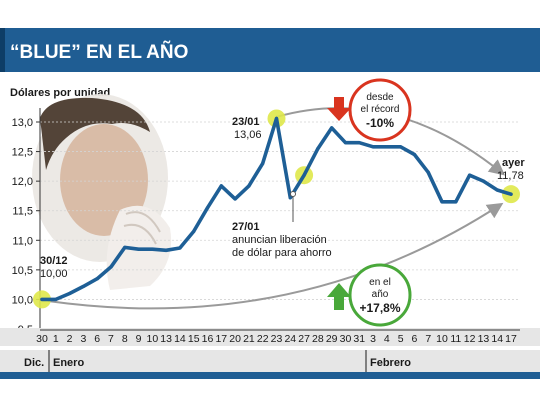 The height and width of the screenshot is (405, 540). What do you see at coordinates (270, 375) in the screenshot?
I see `bottom-strip` at bounding box center [270, 375].